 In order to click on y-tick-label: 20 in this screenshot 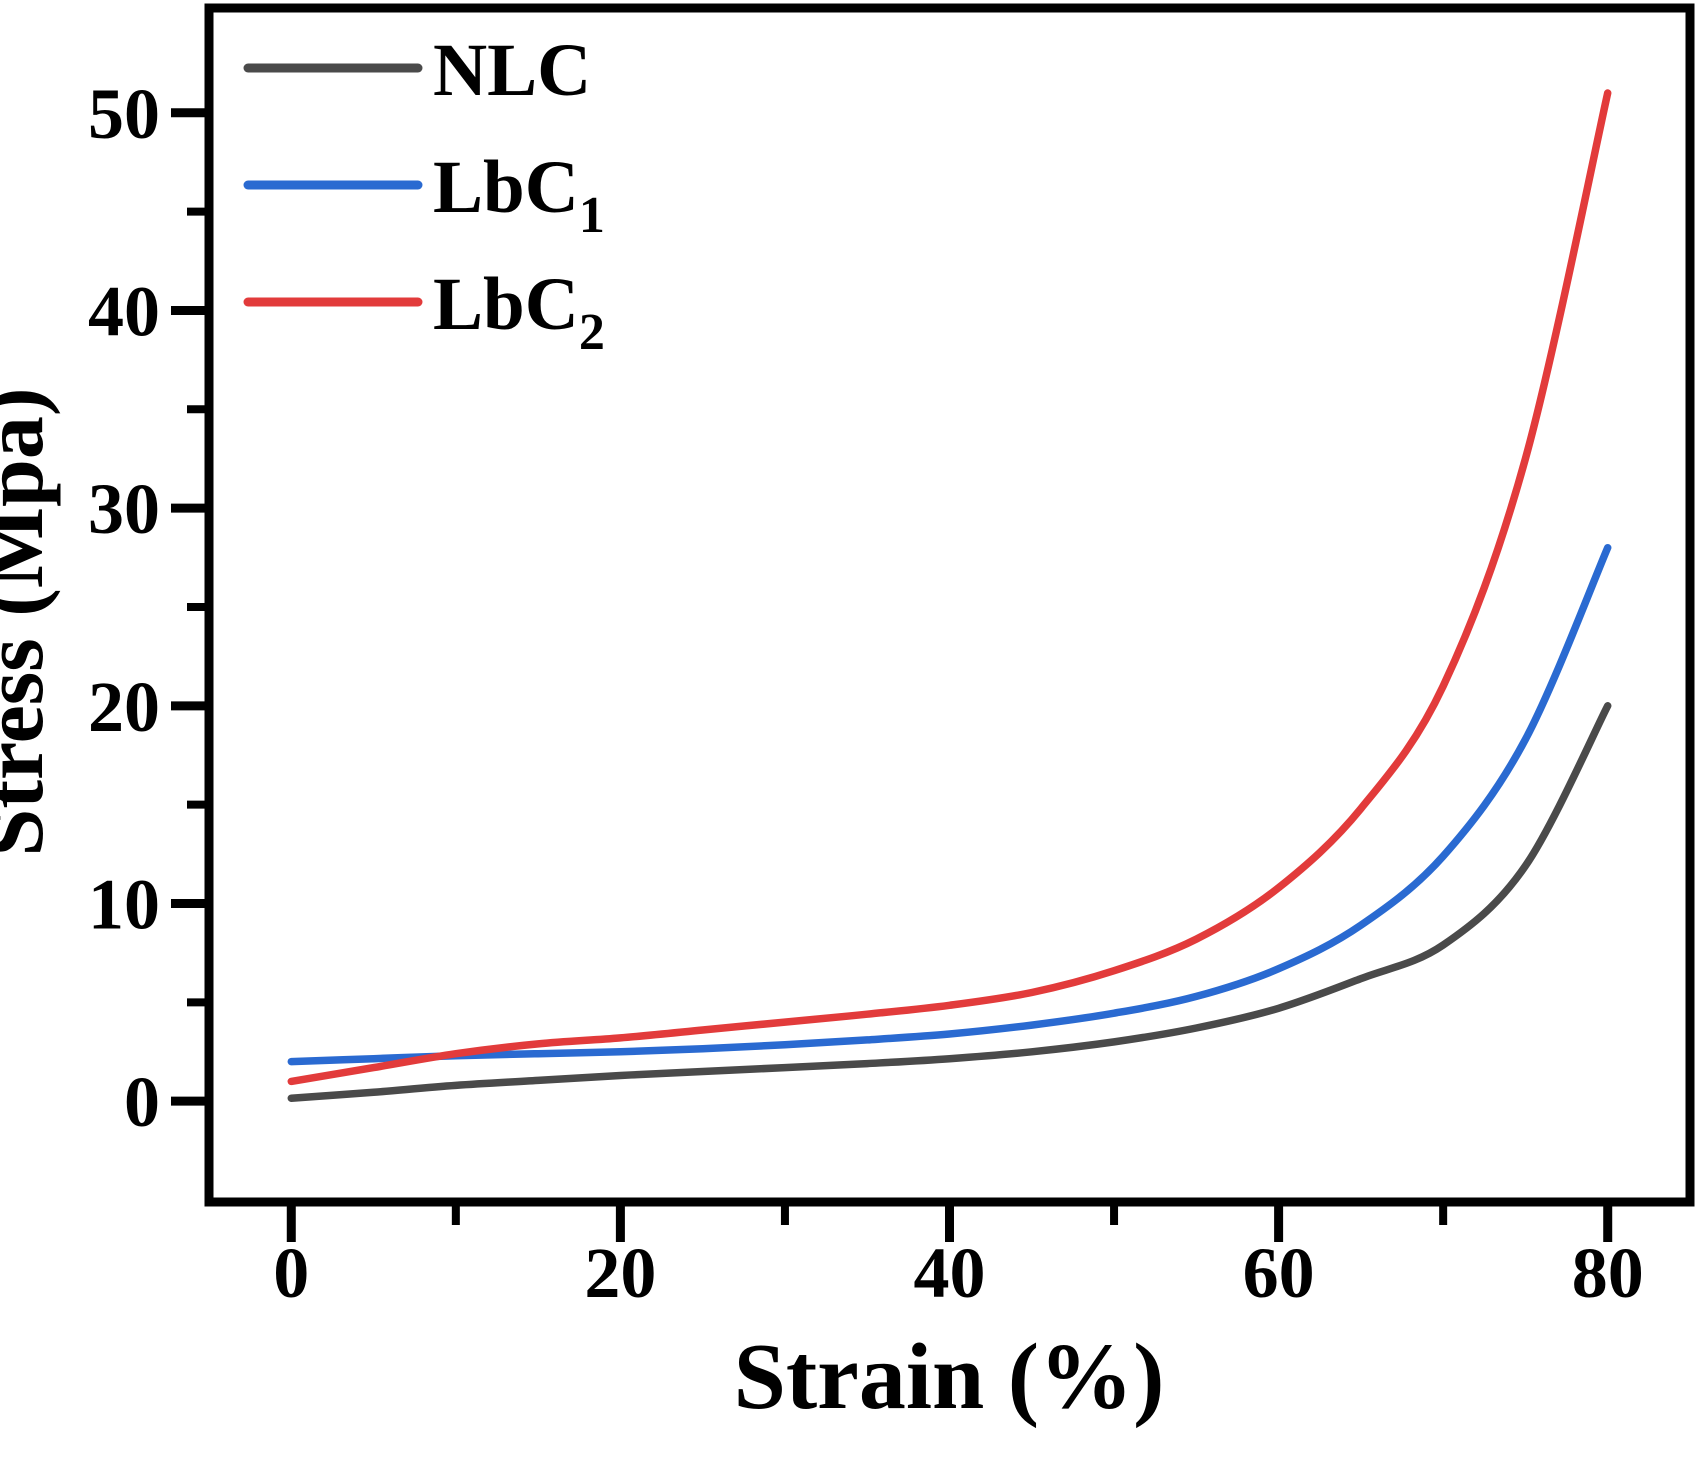, I will do `click(124, 707)`.